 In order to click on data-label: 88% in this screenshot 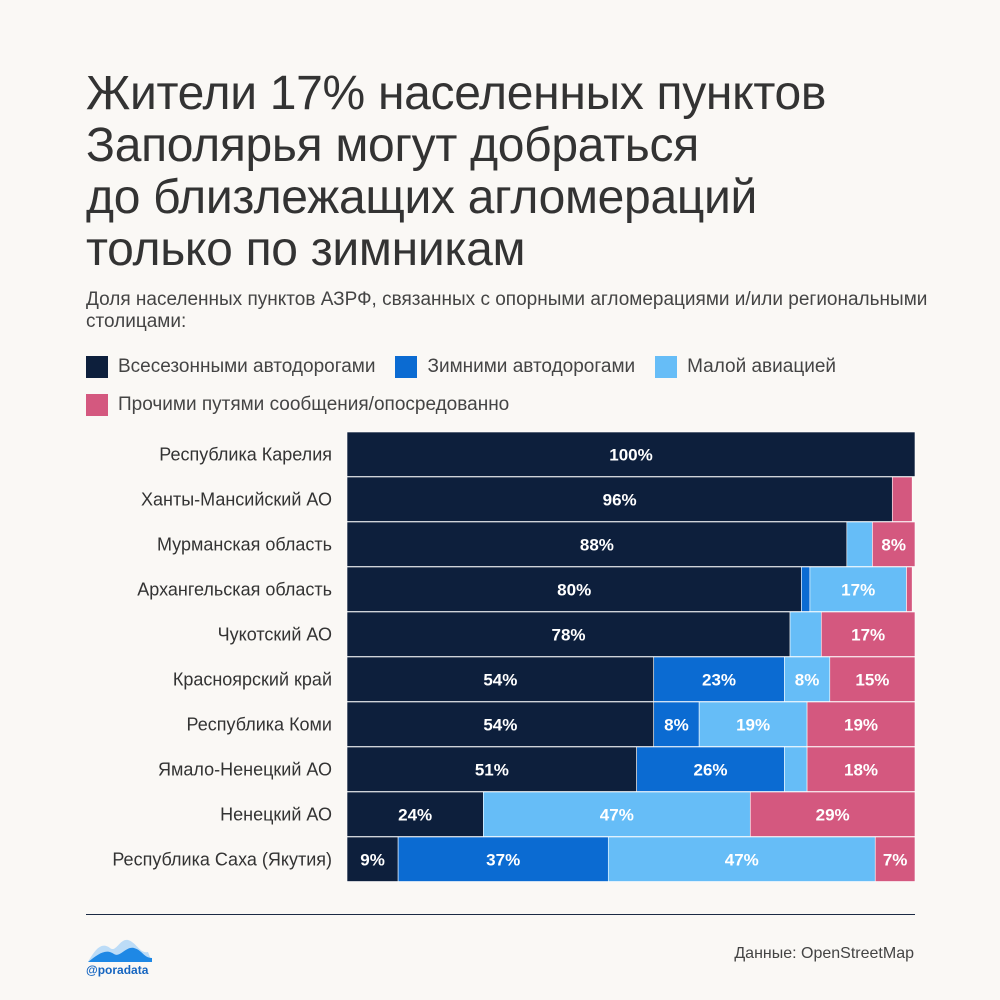, I will do `click(597, 544)`.